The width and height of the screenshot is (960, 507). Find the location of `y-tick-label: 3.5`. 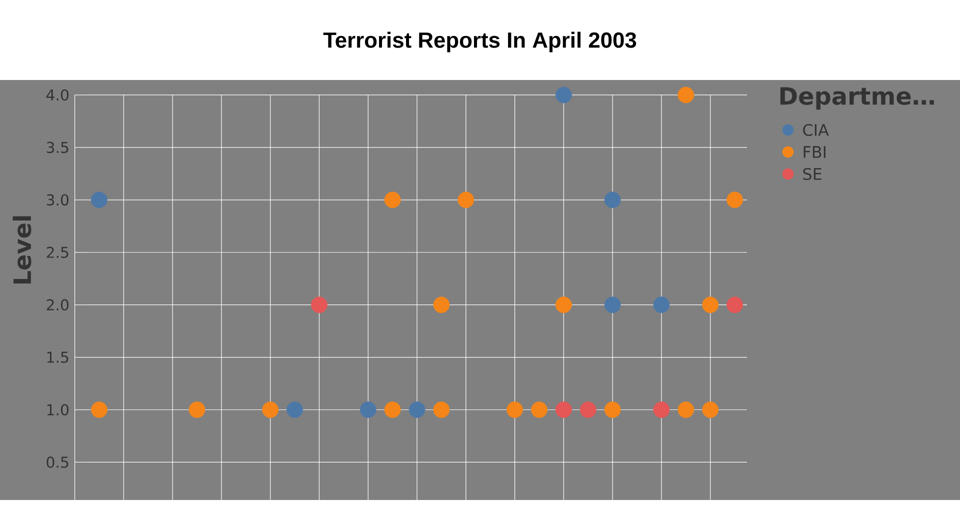

y-tick-label: 3.5 is located at coordinates (57, 148).